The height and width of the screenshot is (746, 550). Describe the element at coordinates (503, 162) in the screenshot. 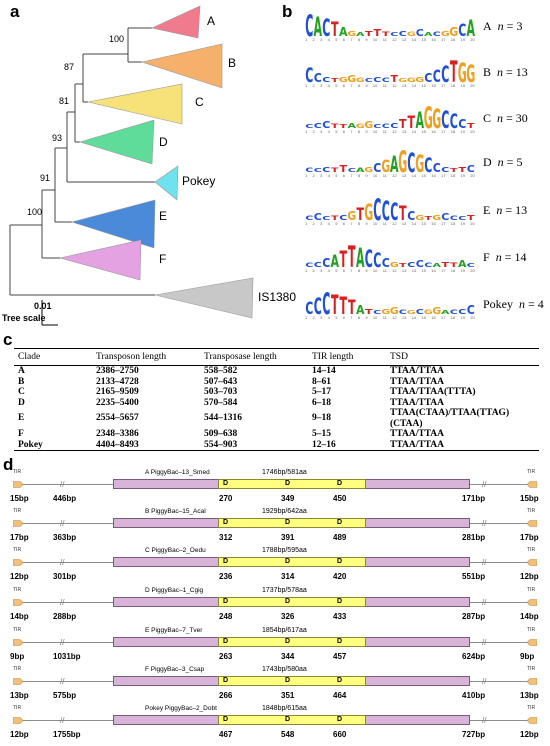

I see `logo-label: D n = 5` at that location.